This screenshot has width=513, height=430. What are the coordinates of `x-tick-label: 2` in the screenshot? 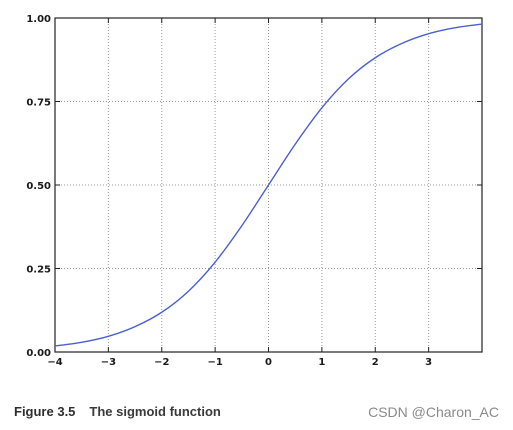 It's located at (375, 362).